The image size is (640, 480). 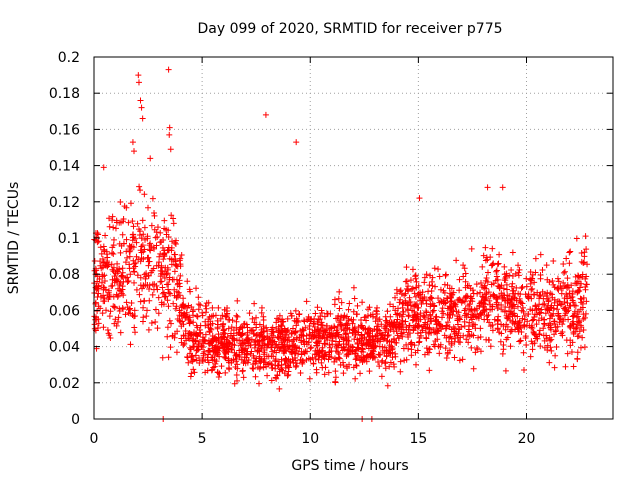 What do you see at coordinates (349, 466) in the screenshot?
I see `x-axis-label: GPS time / hours` at bounding box center [349, 466].